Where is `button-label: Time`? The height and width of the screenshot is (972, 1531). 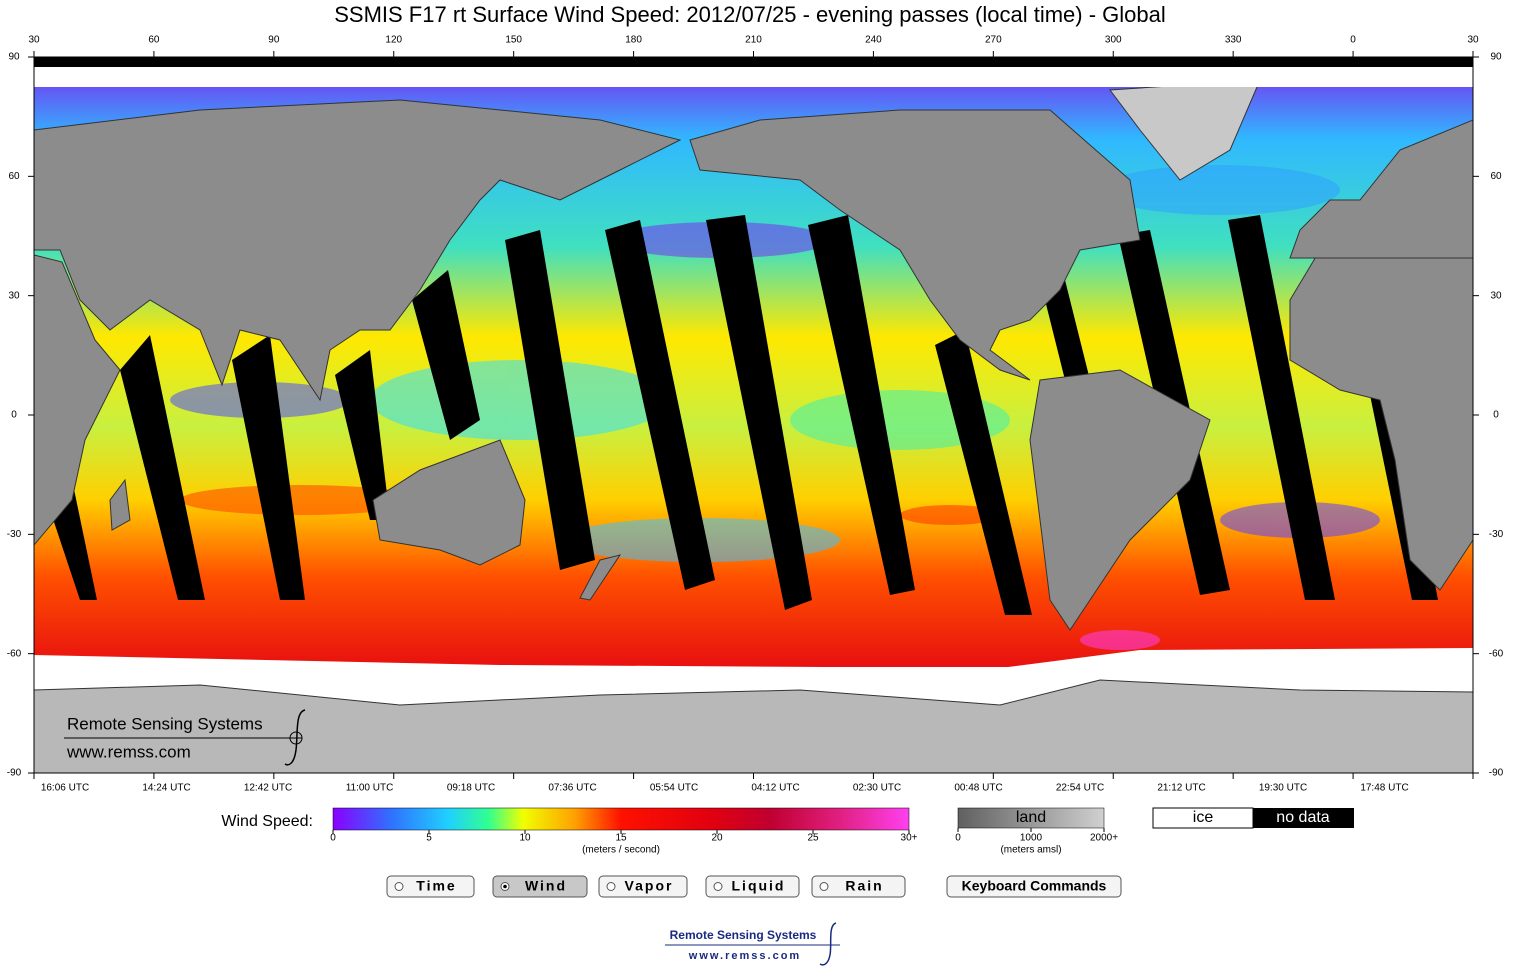
button-label: Time is located at coordinates (436, 886).